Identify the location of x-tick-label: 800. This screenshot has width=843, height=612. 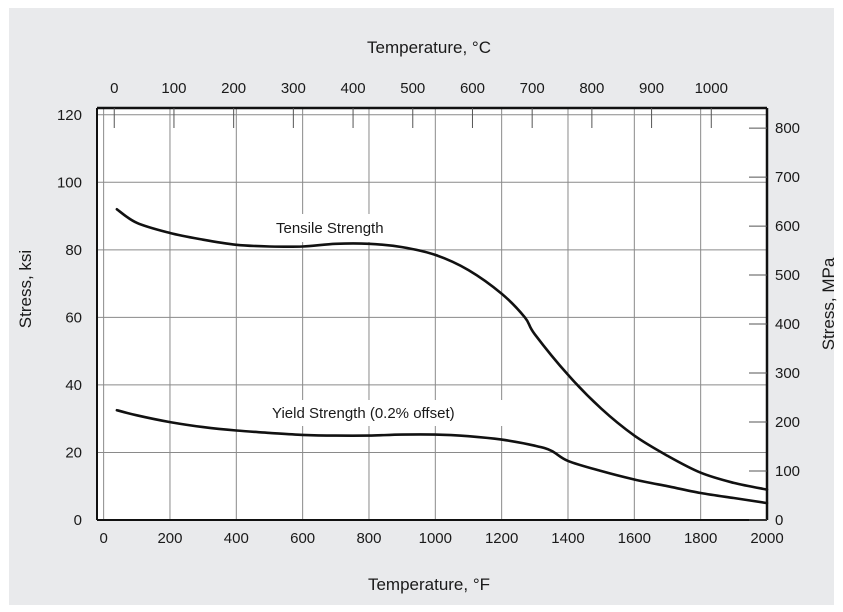
(368, 538).